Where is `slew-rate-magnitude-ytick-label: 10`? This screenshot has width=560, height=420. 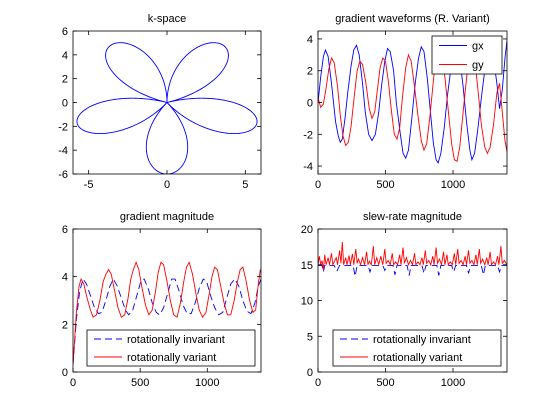 slew-rate-magnitude-ytick-label: 10 is located at coordinates (307, 302).